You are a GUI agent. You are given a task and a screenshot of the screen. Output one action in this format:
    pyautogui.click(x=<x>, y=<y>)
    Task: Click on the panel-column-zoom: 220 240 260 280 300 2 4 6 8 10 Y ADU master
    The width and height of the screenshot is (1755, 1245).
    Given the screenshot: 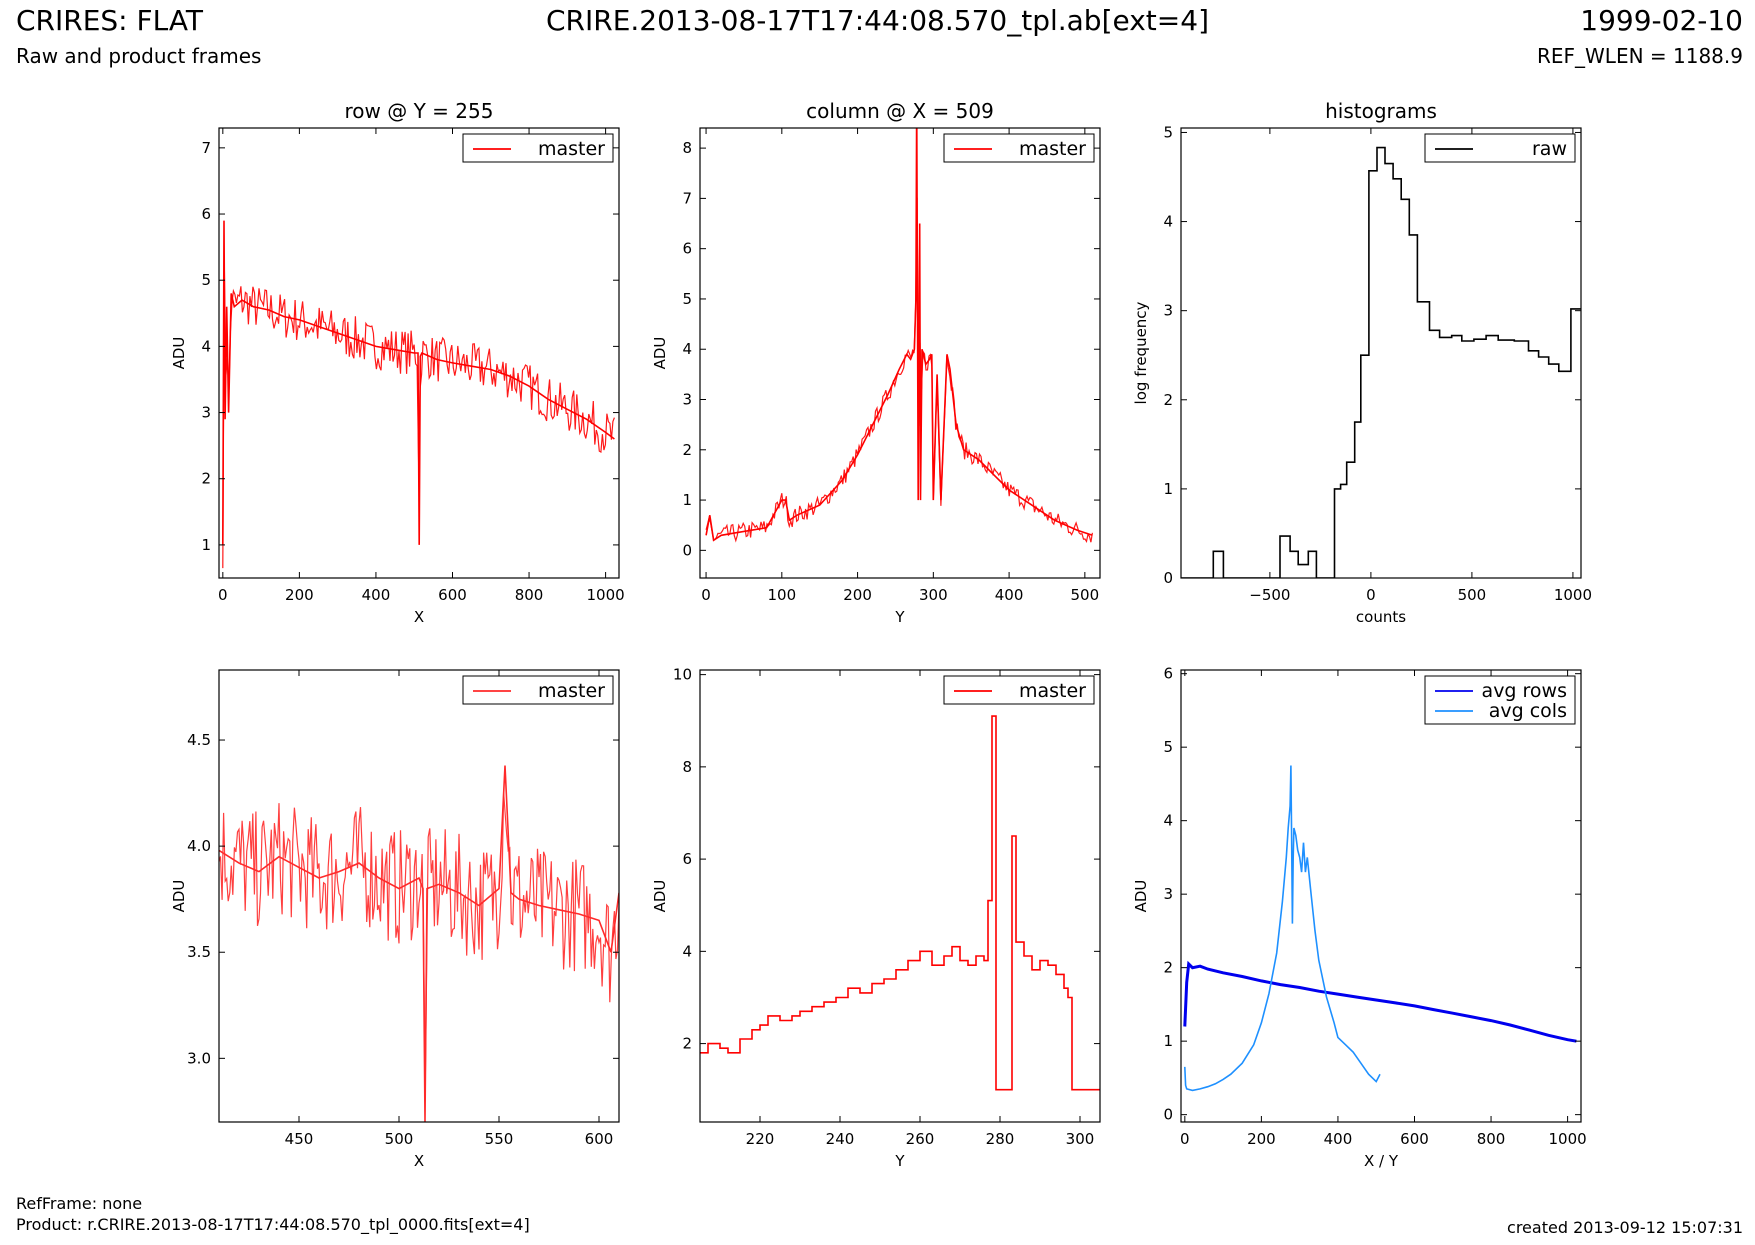 What is the action you would take?
    pyautogui.click(x=876, y=918)
    